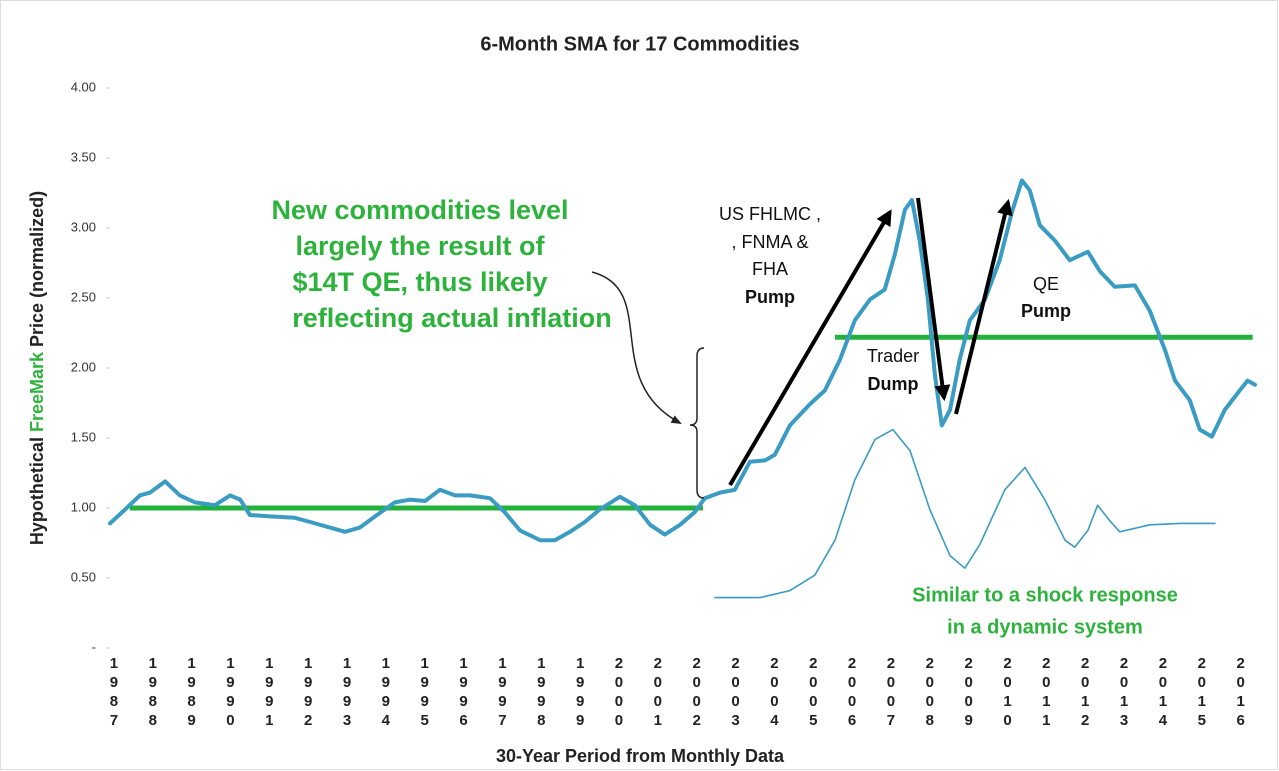 This screenshot has width=1279, height=771. Describe the element at coordinates (968, 692) in the screenshot. I see `x-tick-label: 2009` at that location.